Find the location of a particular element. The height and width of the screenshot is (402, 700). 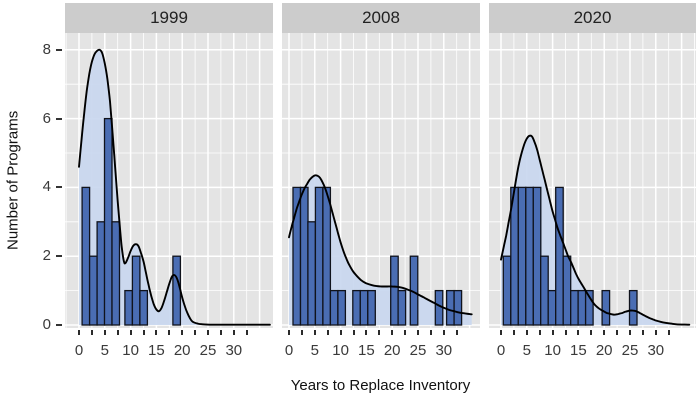

y-axis: 0 2 4 6 8 is located at coordinates (32, 183).